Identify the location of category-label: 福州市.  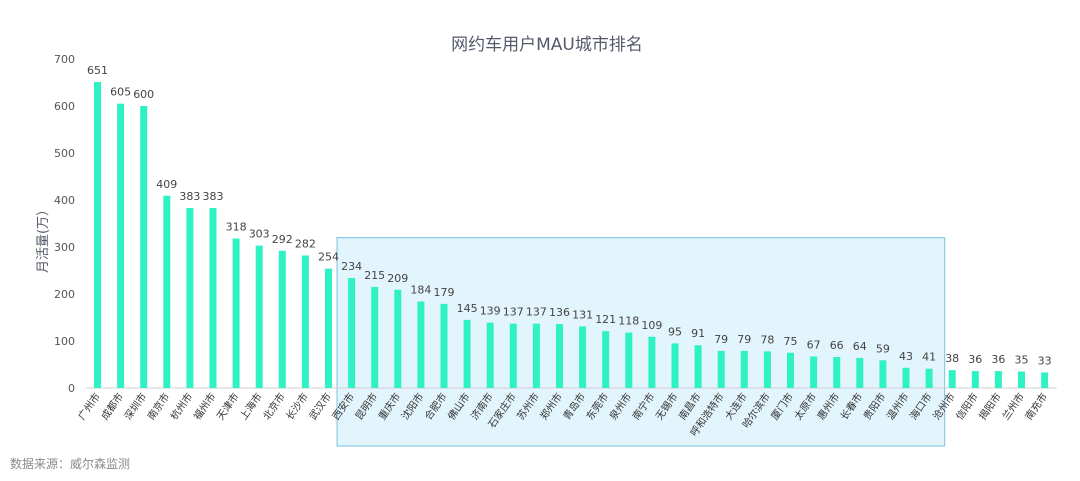
(205, 406).